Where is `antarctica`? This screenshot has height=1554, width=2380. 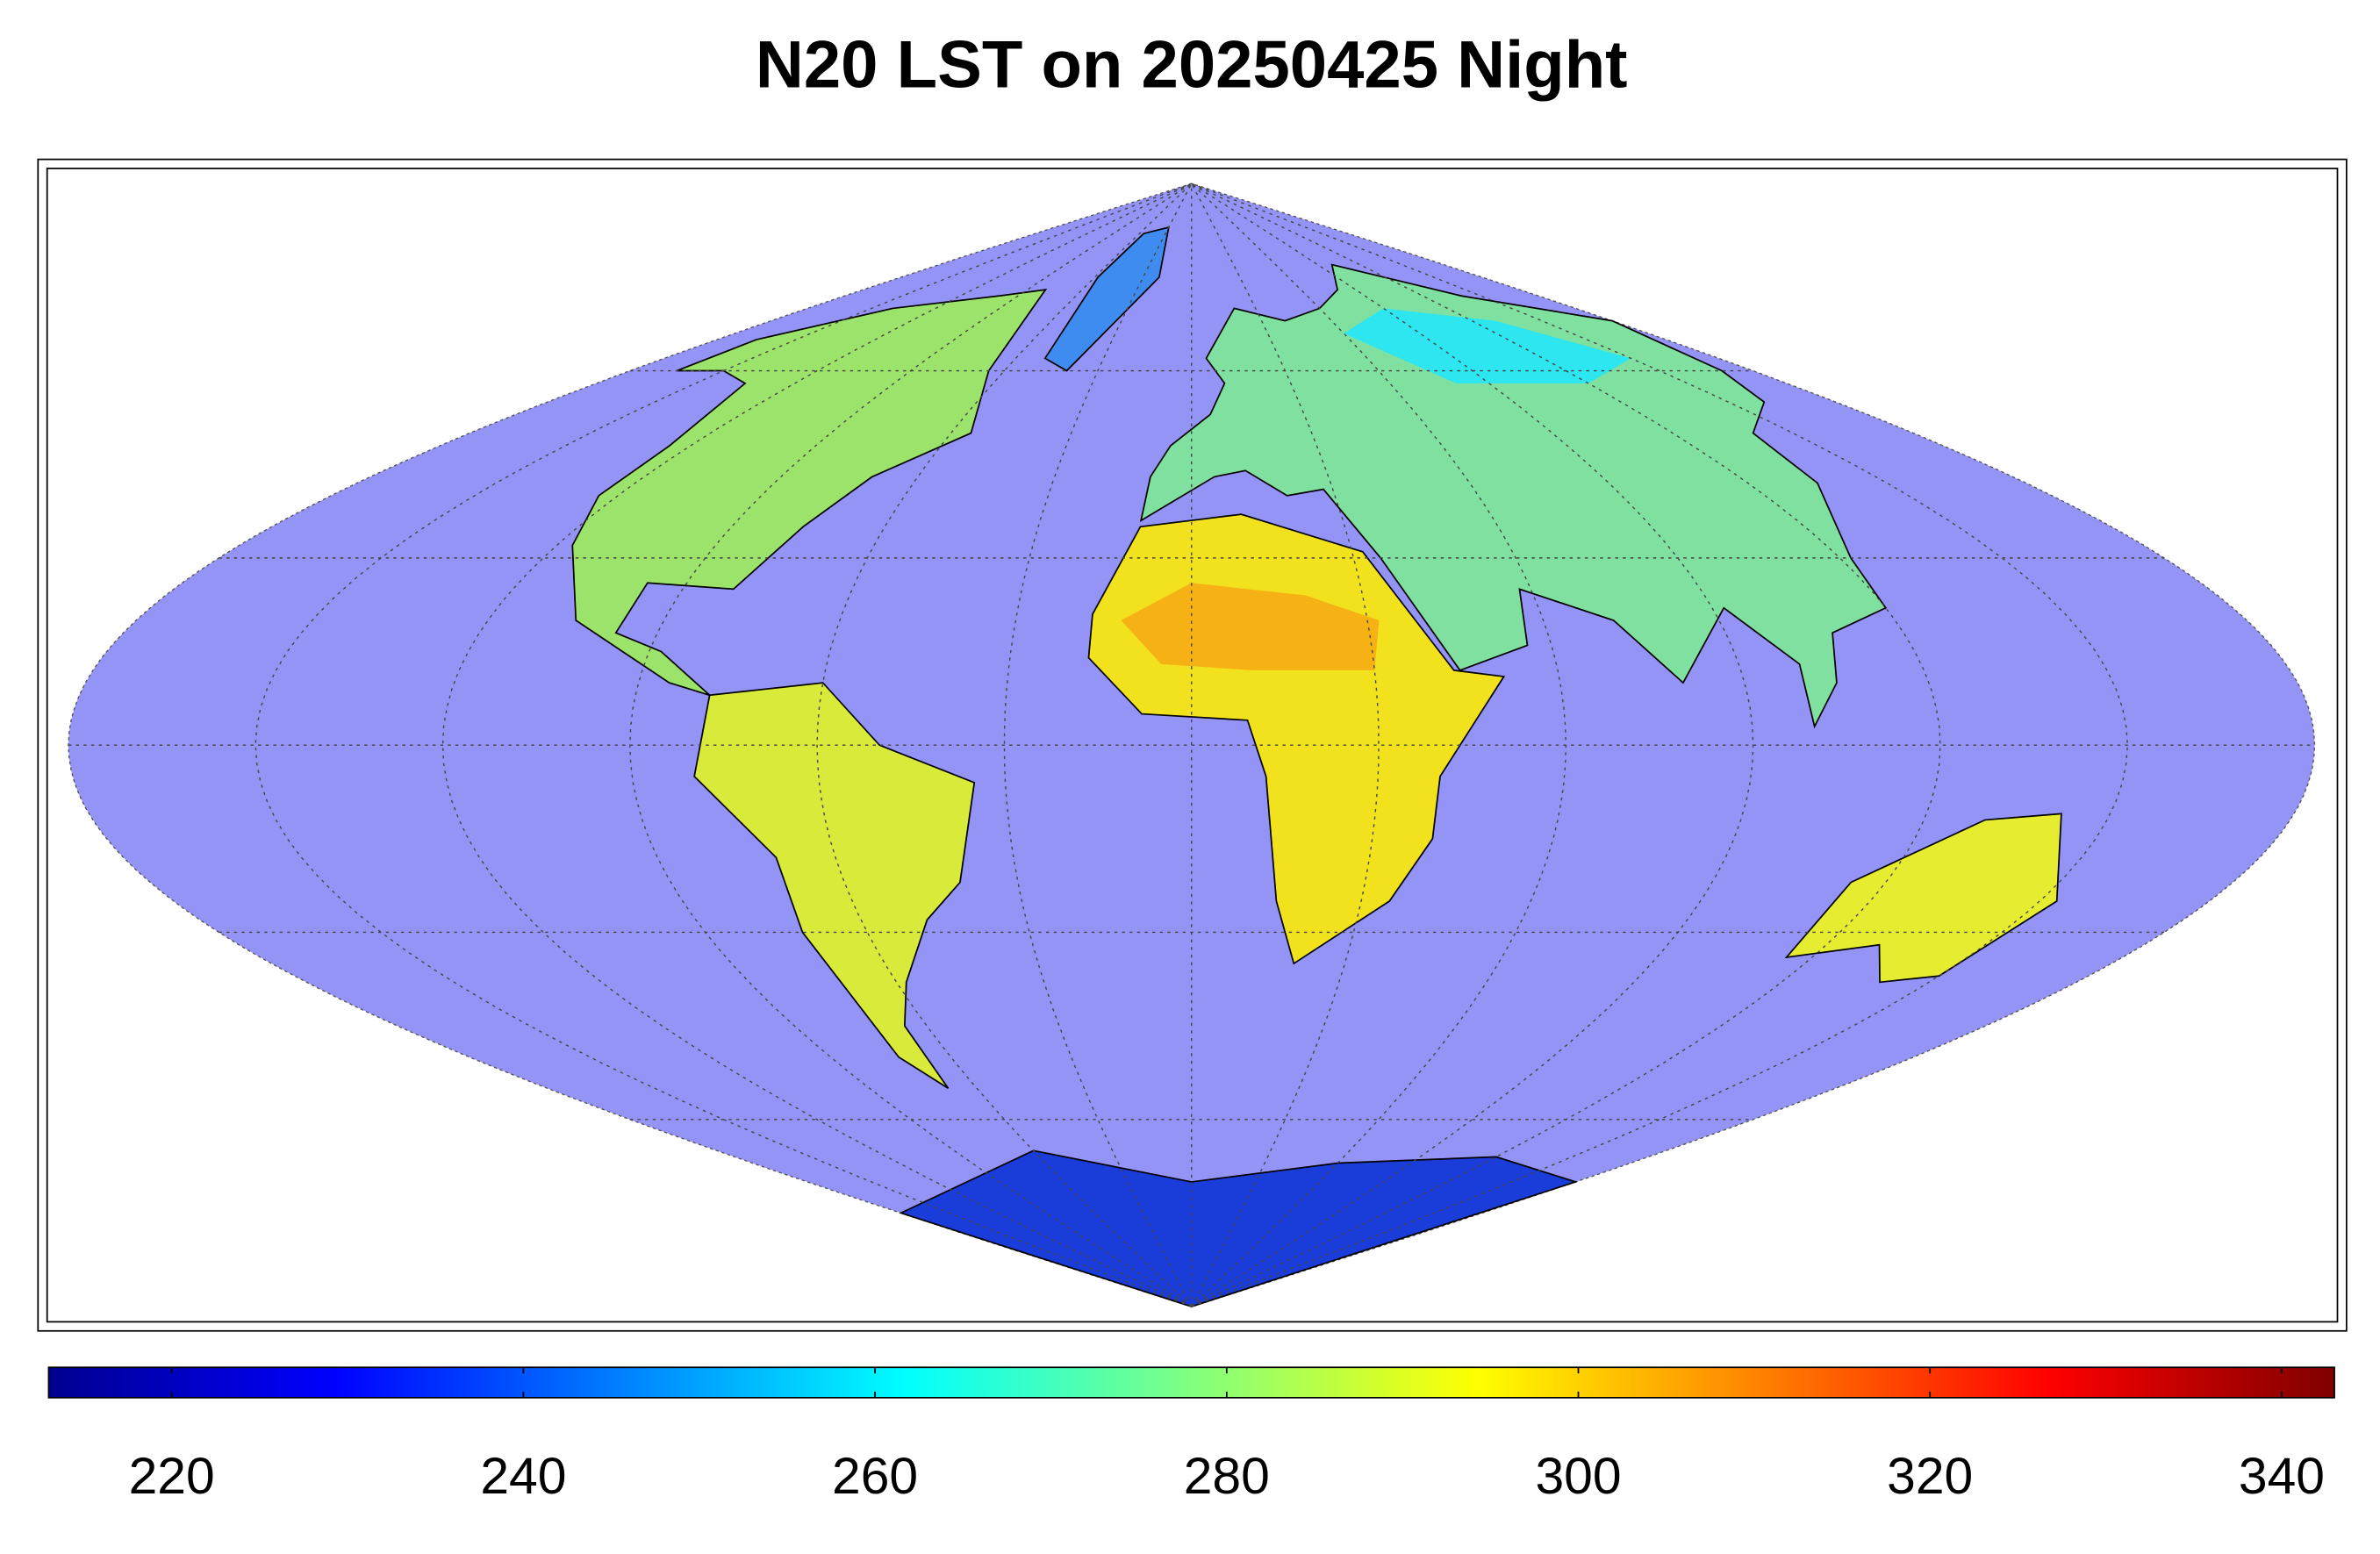 antarctica is located at coordinates (1239, 1228).